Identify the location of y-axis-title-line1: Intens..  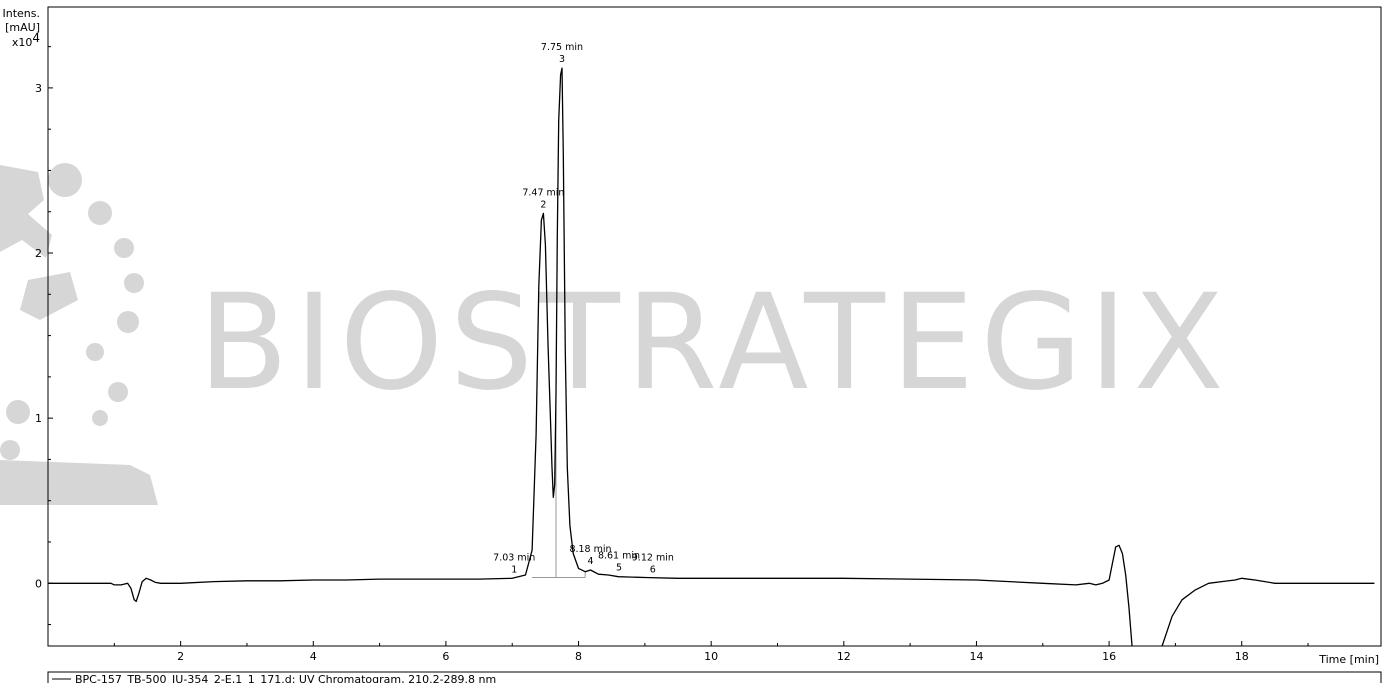
(22, 13).